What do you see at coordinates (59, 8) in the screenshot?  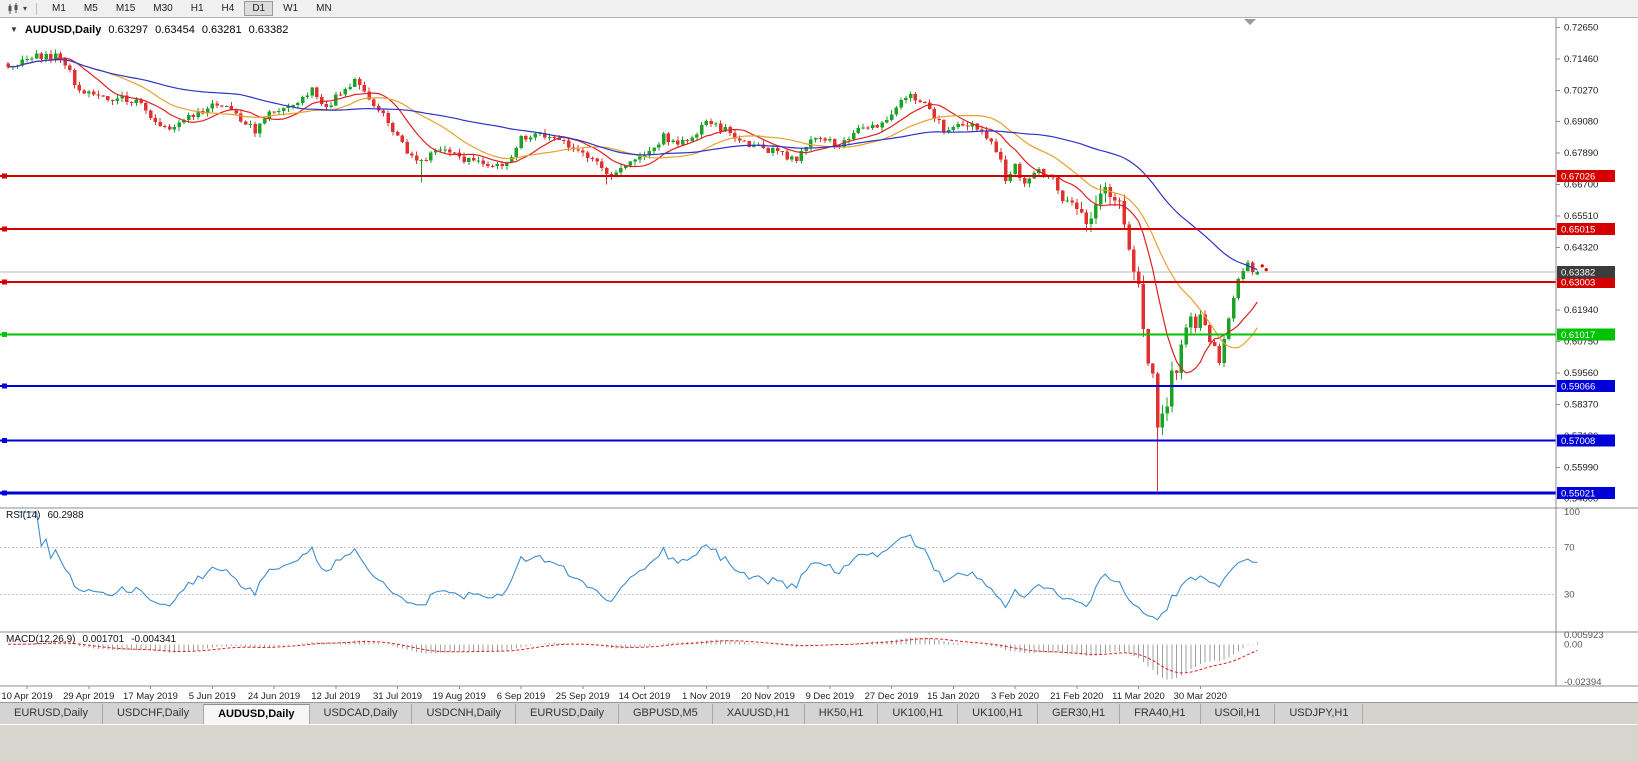 I see `timeframe-button-m1: M1` at bounding box center [59, 8].